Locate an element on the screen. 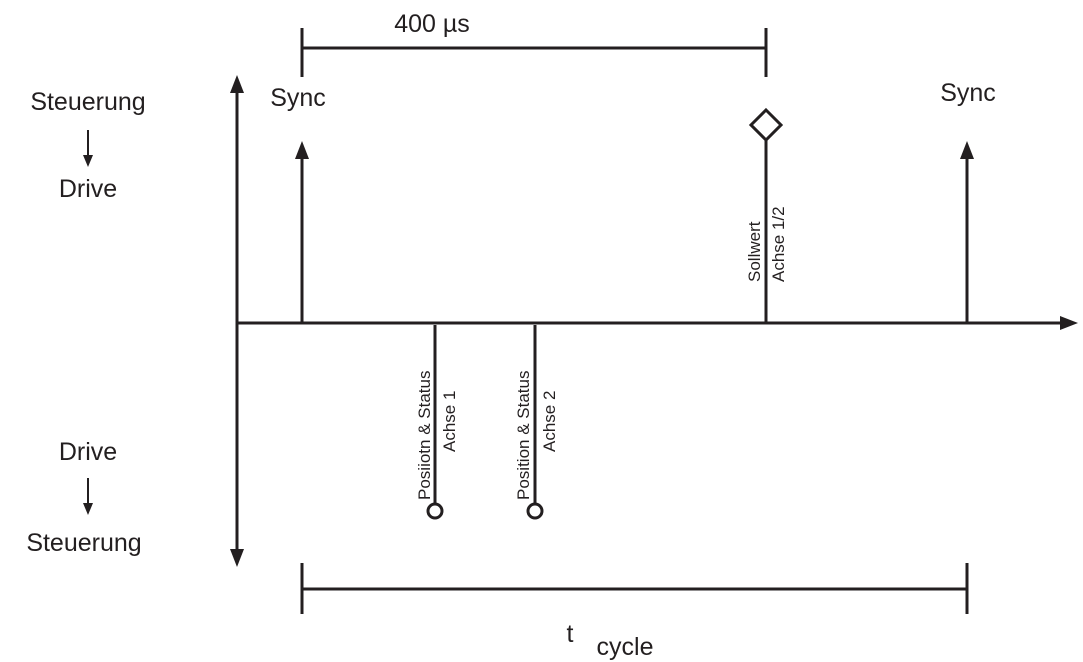  sollwert-label-line1: Sollwert is located at coordinates (754, 251).